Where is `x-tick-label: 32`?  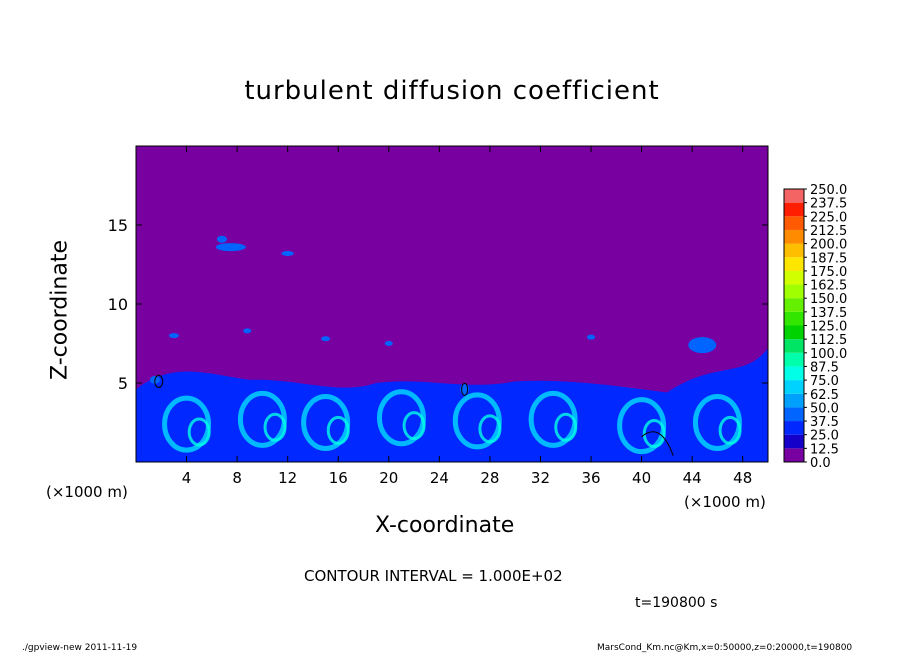
x-tick-label: 32 is located at coordinates (540, 478).